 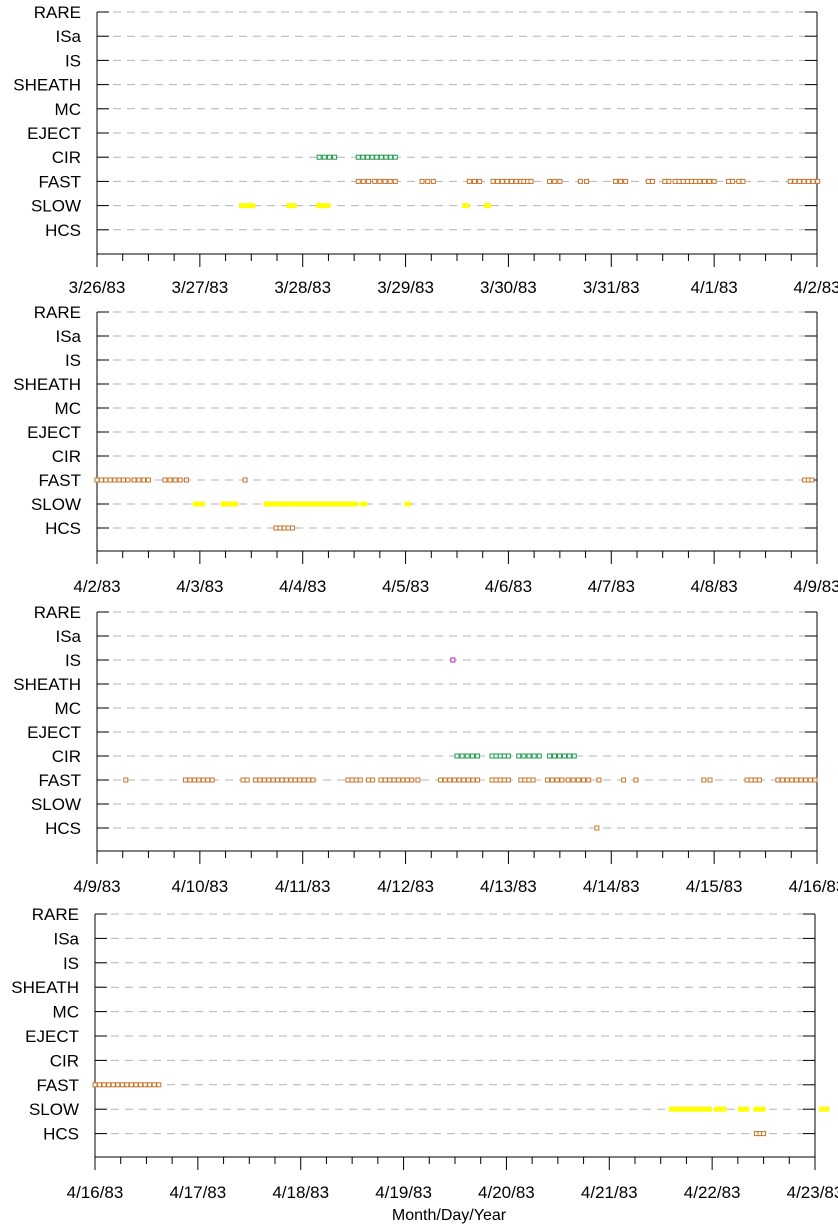 I want to click on y-tick-label-mc: MC, so click(x=68, y=408).